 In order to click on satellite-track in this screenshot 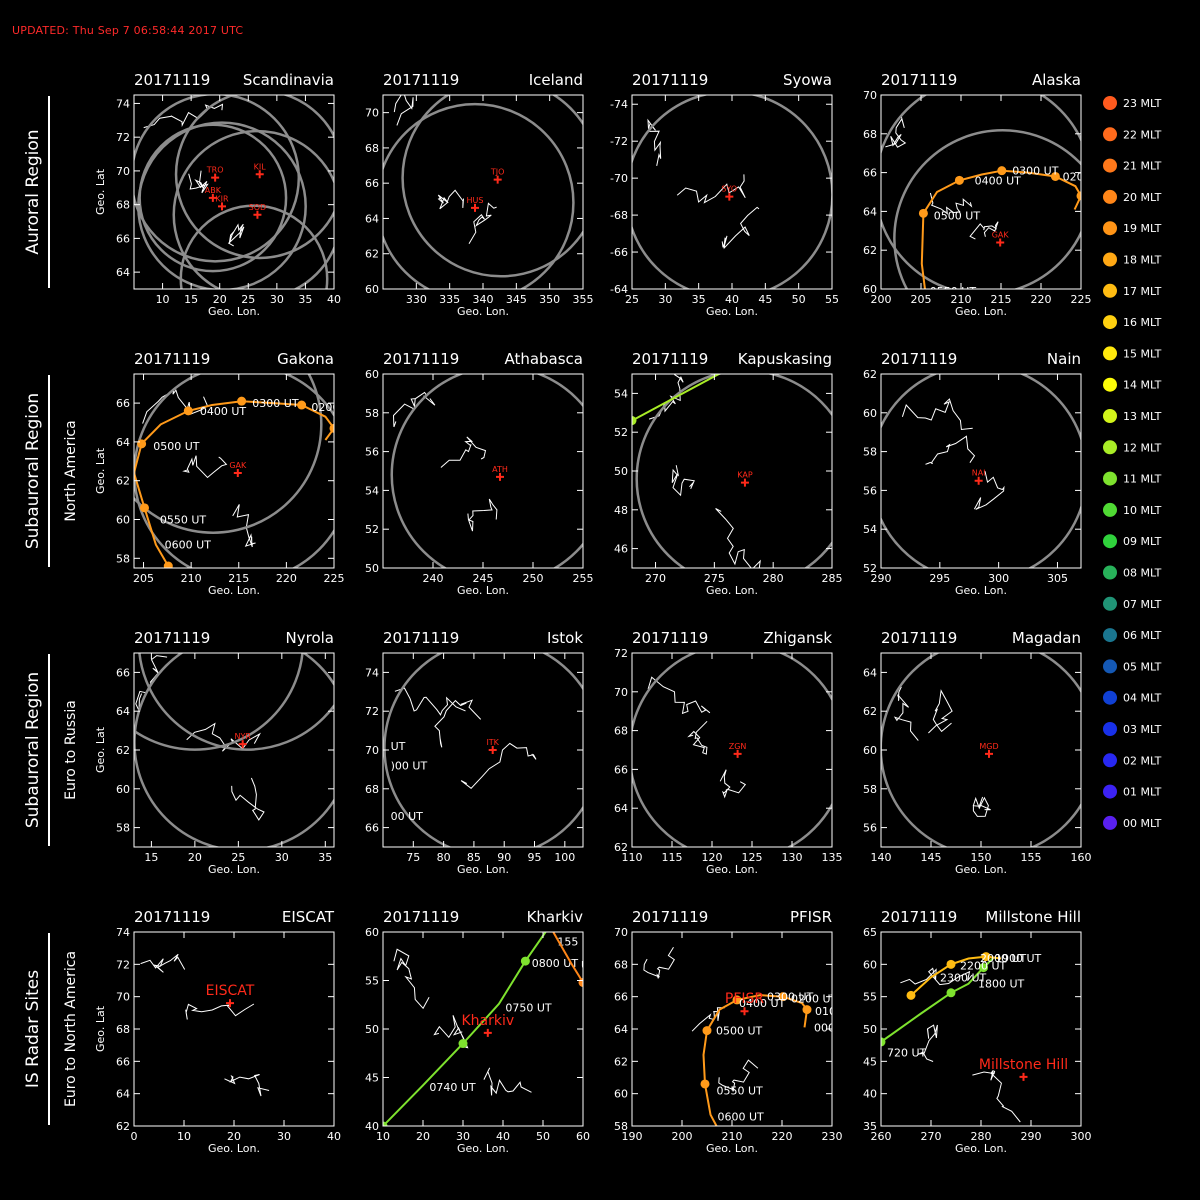, I will do `click(1000, 229)`.